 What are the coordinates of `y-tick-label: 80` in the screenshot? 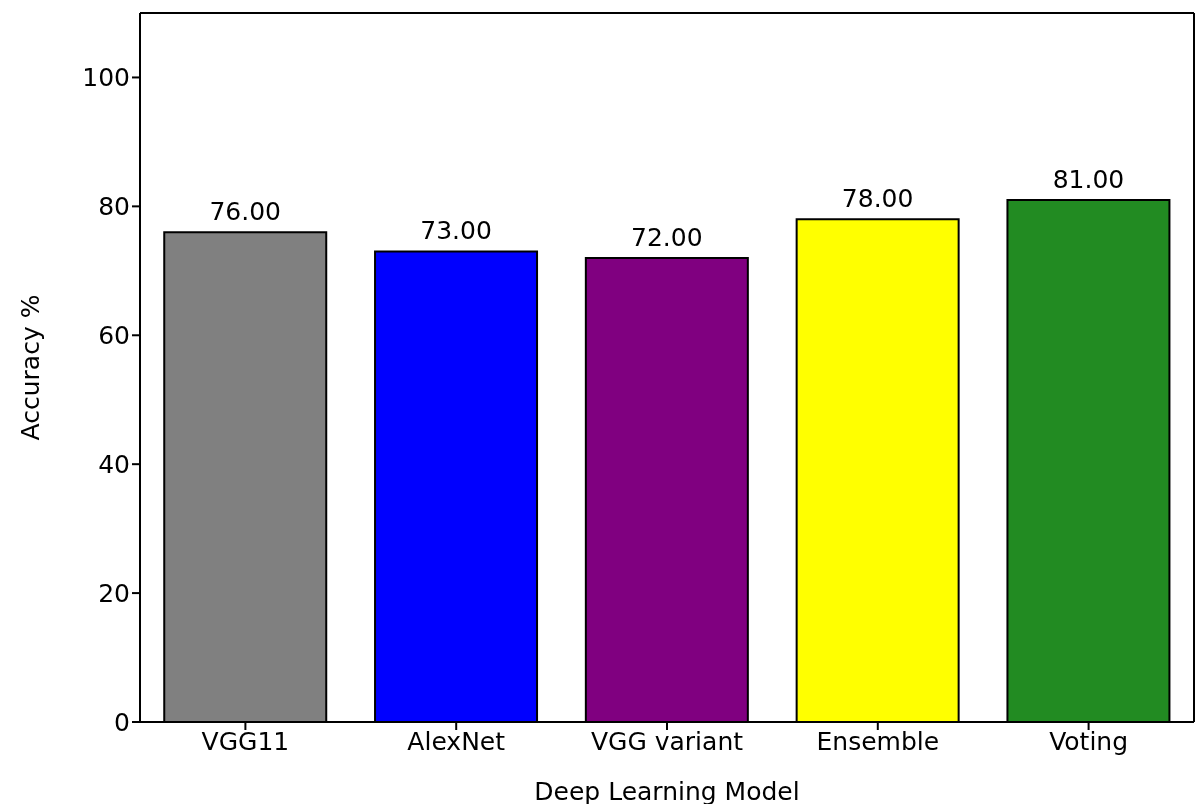 It's located at (114, 207).